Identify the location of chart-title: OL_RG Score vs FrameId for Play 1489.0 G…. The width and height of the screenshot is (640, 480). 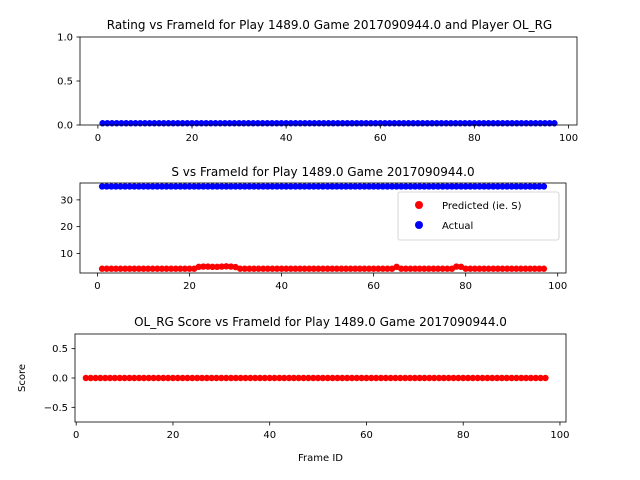
(320, 322).